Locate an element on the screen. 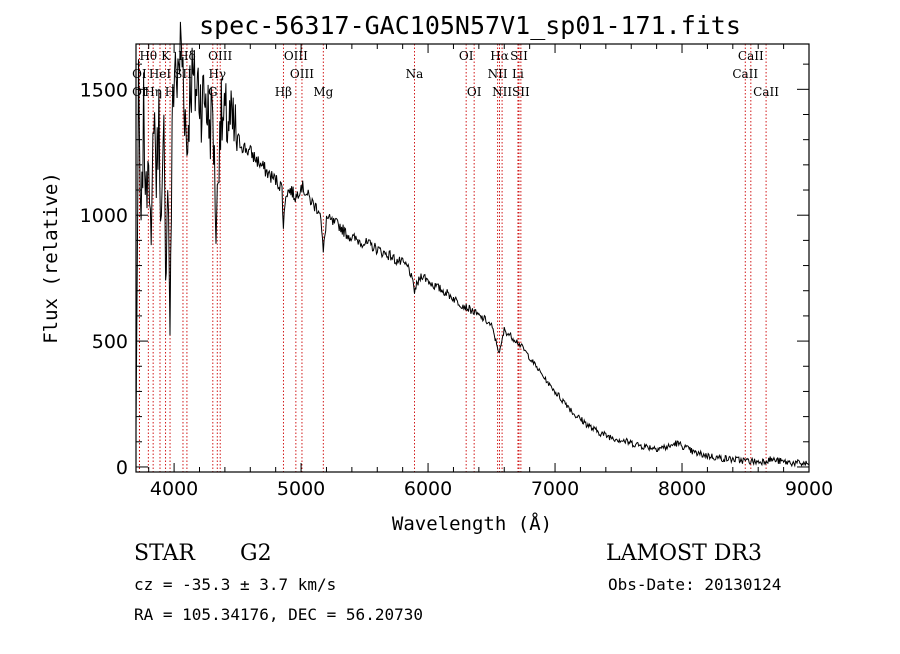 The image size is (900, 654). y-axis-label: Flux (relative) is located at coordinates (51, 258).